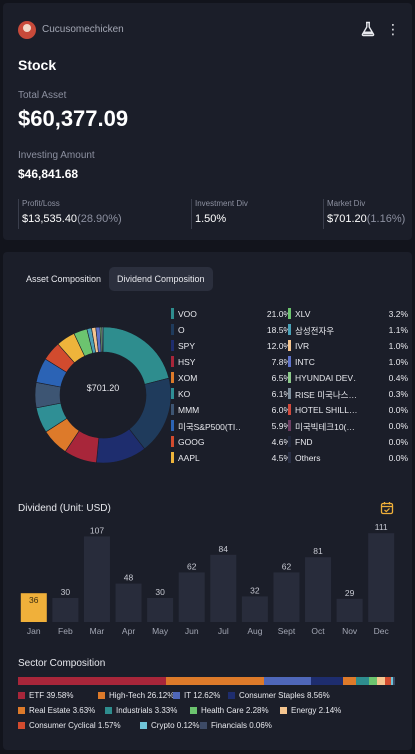 The width and height of the screenshot is (415, 754). What do you see at coordinates (34, 631) in the screenshot?
I see `bar-tick-label: Jan` at bounding box center [34, 631].